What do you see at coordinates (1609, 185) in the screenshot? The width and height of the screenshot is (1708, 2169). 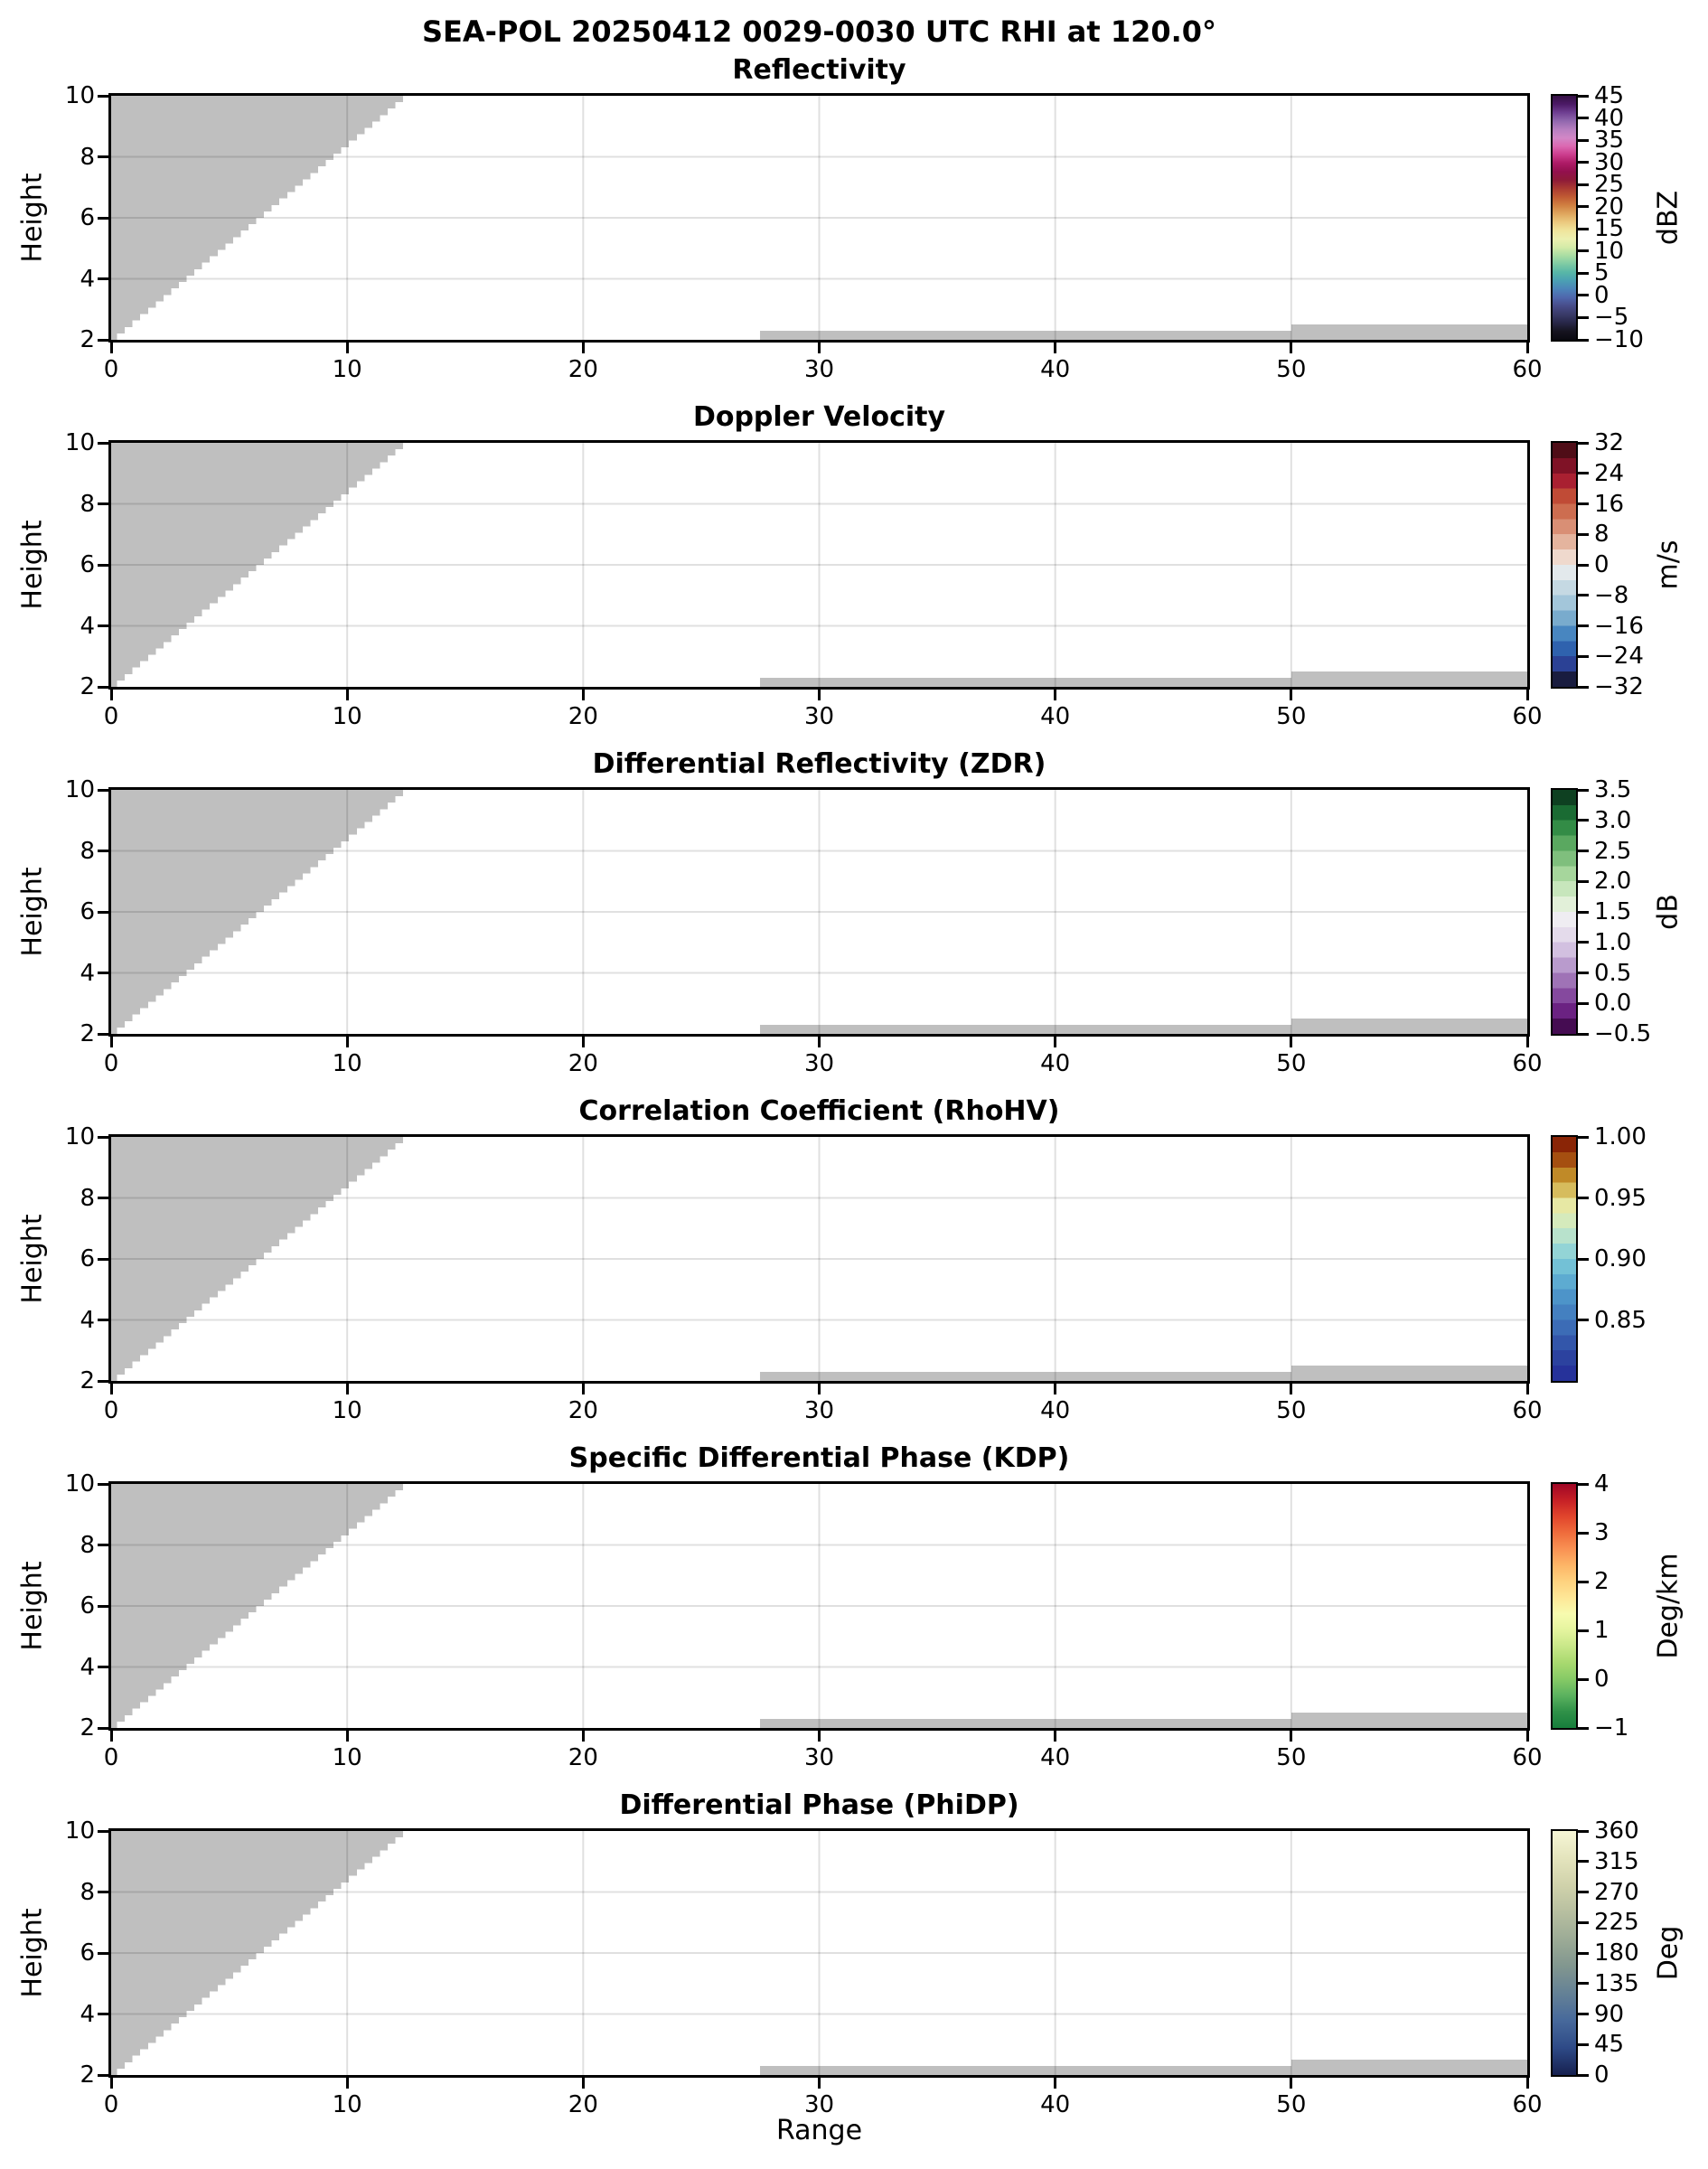 I see `colorbar-tick-label: 25` at bounding box center [1609, 185].